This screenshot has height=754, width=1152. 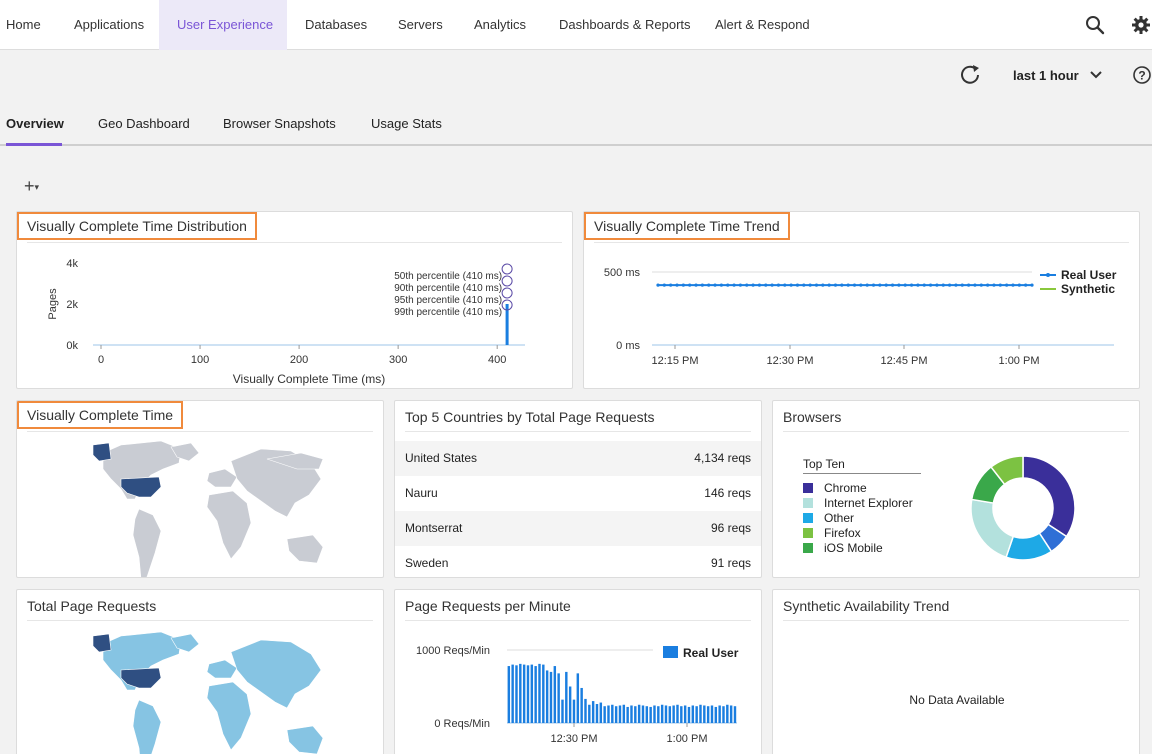 What do you see at coordinates (336, 24) in the screenshot?
I see `nav-databases: Databases` at bounding box center [336, 24].